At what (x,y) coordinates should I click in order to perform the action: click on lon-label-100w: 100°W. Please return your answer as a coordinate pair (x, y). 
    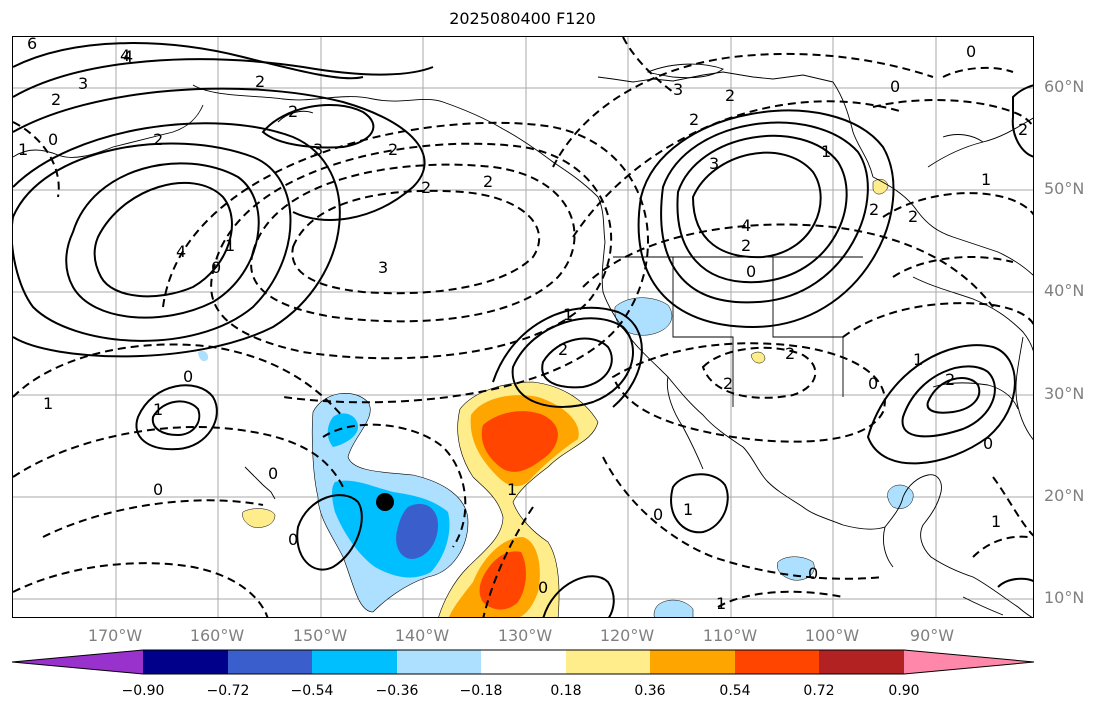
    Looking at the image, I should click on (832, 635).